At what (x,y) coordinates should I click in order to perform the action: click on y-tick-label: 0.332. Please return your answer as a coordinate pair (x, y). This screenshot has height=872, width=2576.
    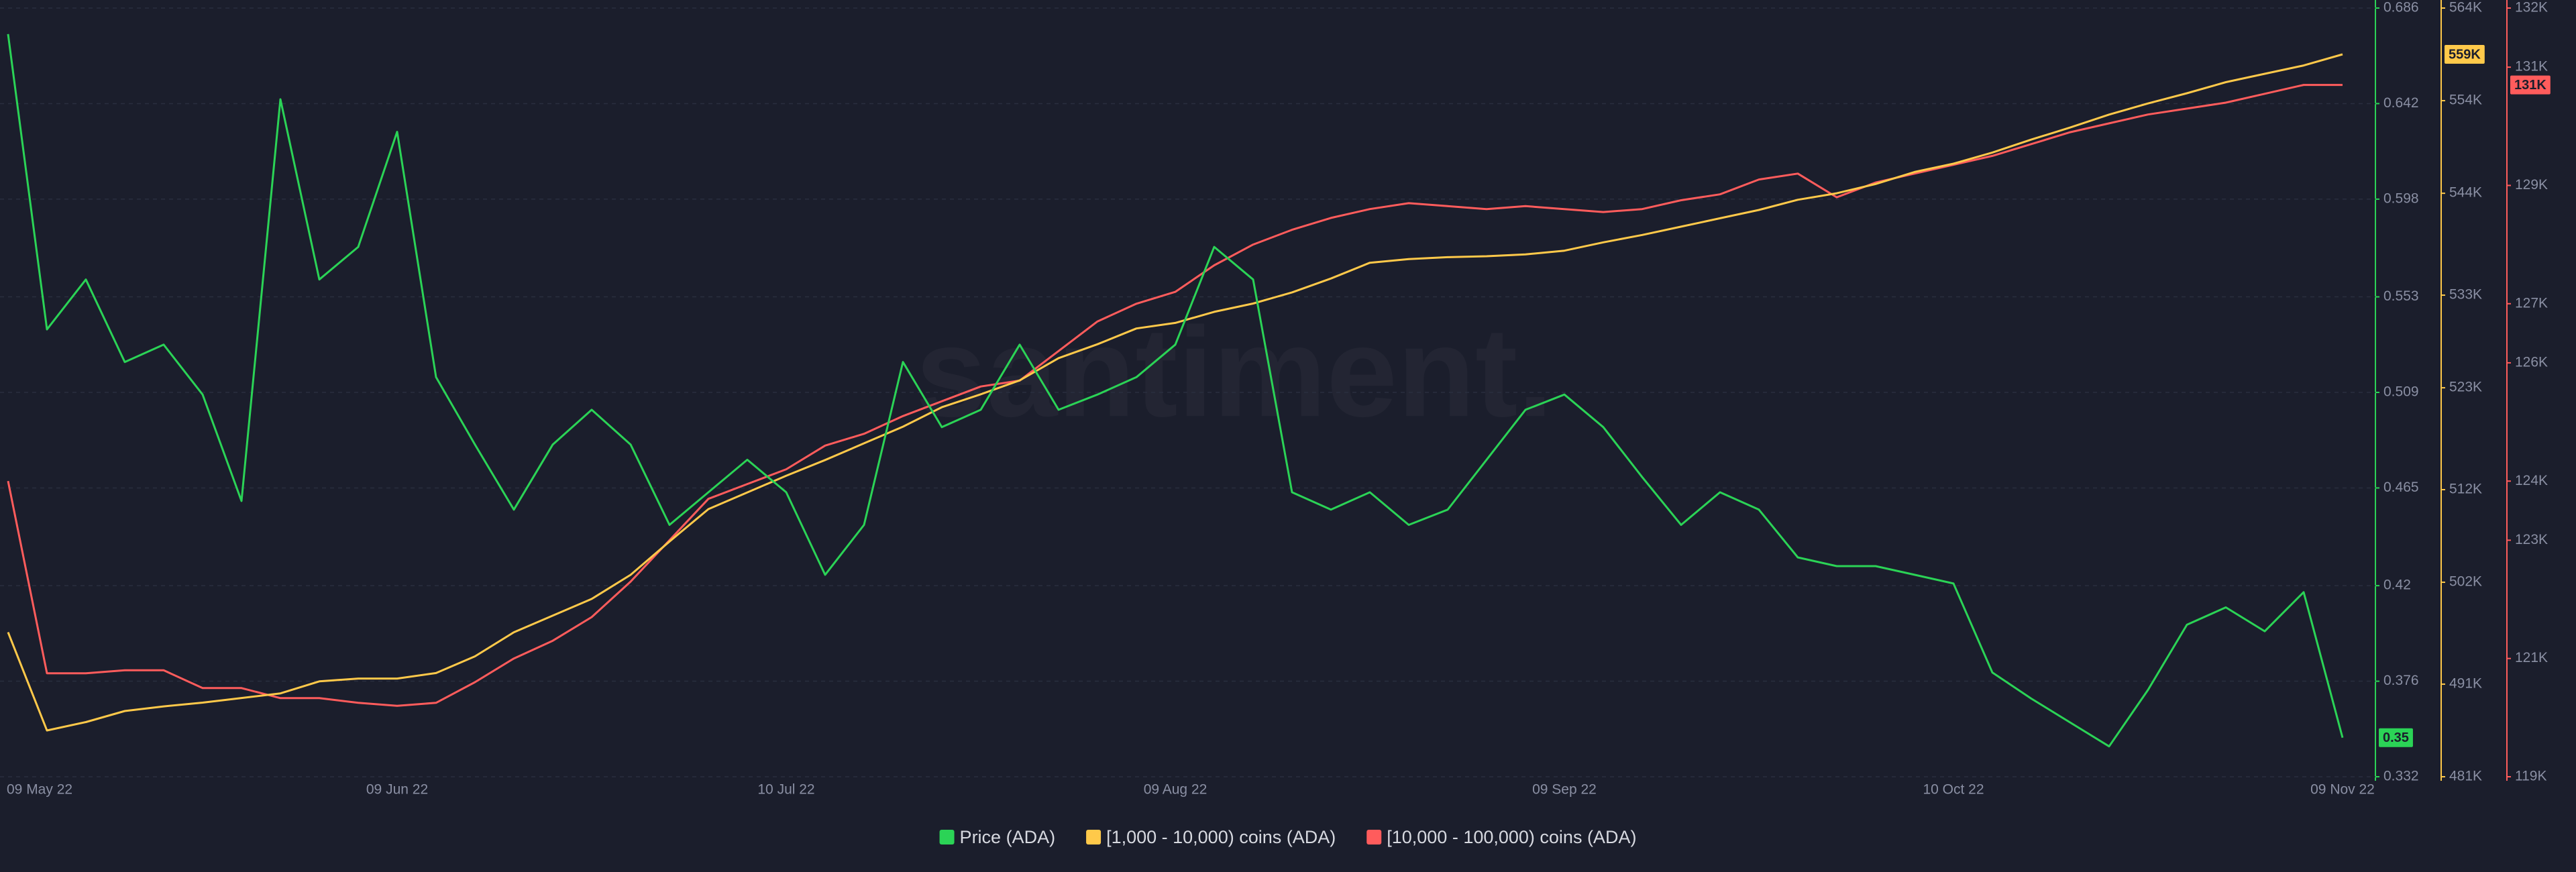
    Looking at the image, I should click on (2401, 776).